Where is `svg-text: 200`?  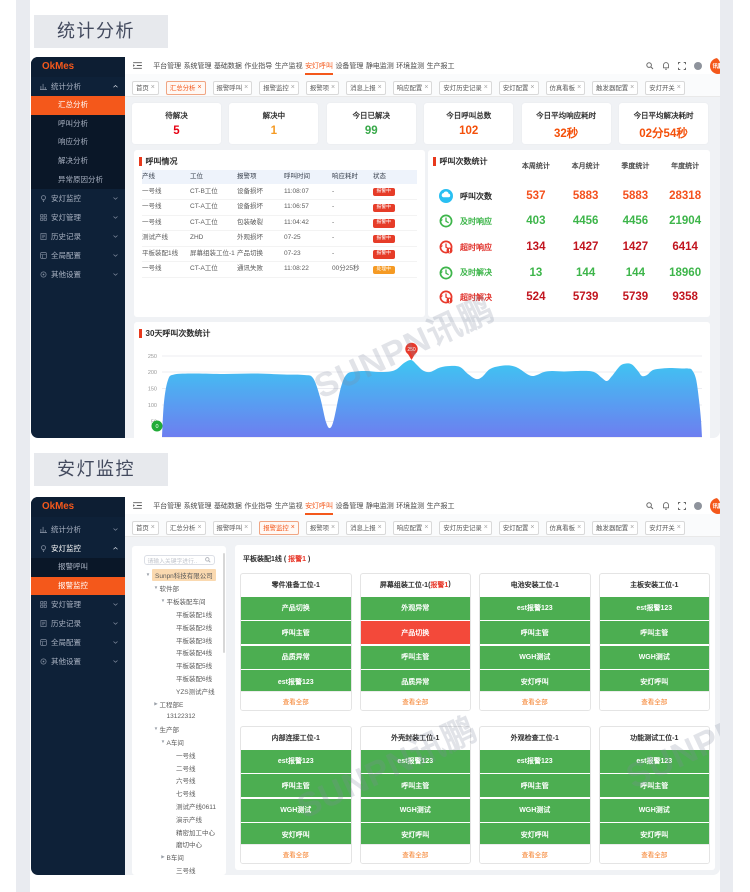 svg-text: 200 is located at coordinates (152, 373).